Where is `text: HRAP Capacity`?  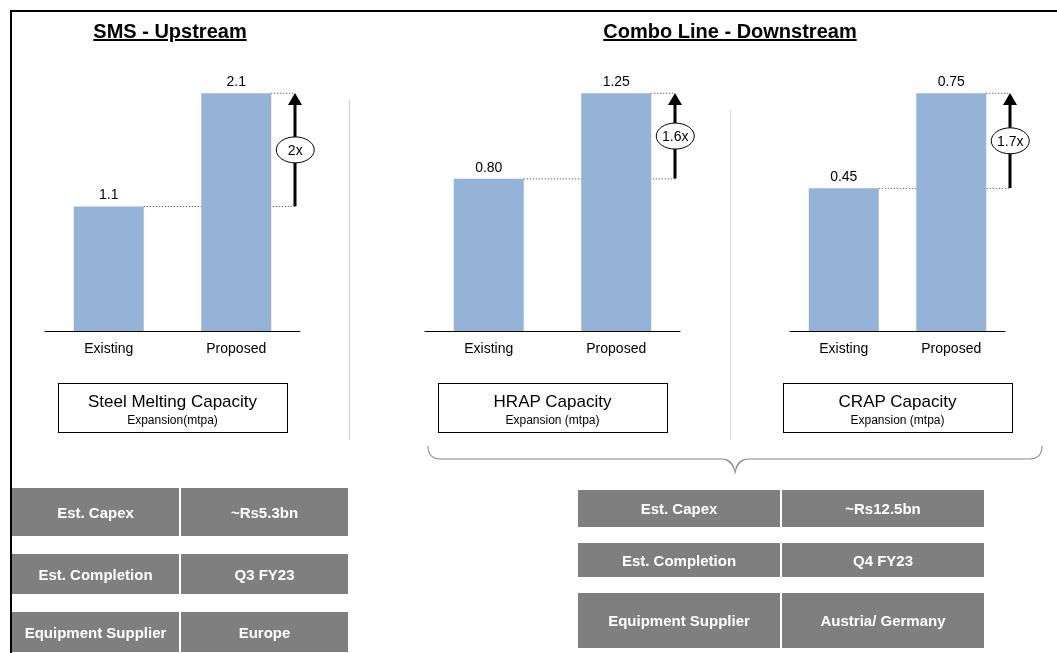
text: HRAP Capacity is located at coordinates (552, 402).